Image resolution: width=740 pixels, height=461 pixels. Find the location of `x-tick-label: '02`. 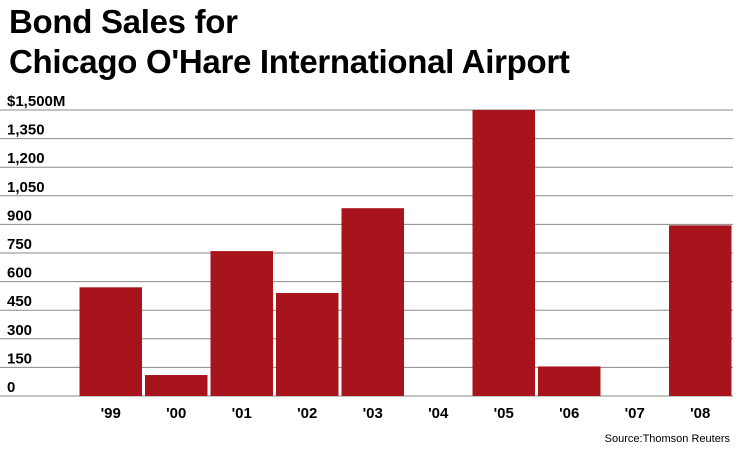

x-tick-label: '02 is located at coordinates (307, 413).